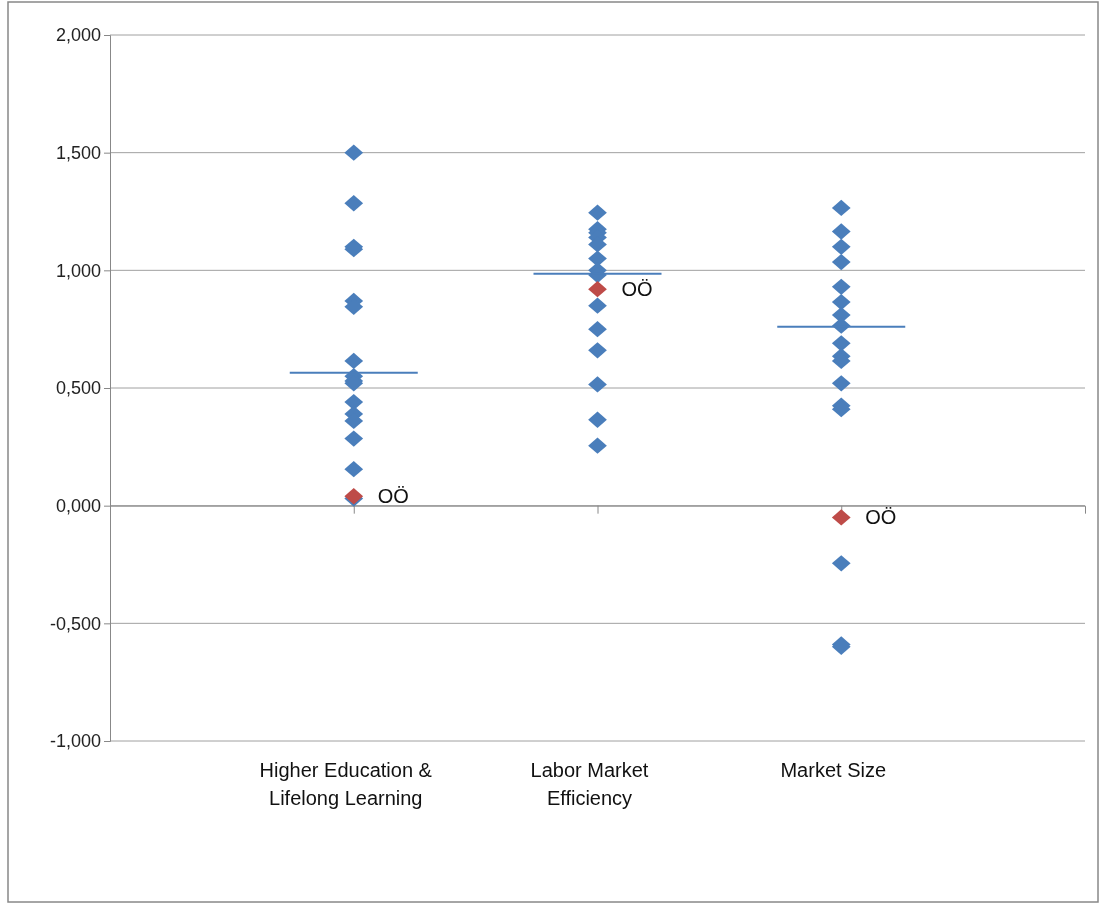 This screenshot has height=907, width=1103. I want to click on y-tick-label: 0,000, so click(78, 505).